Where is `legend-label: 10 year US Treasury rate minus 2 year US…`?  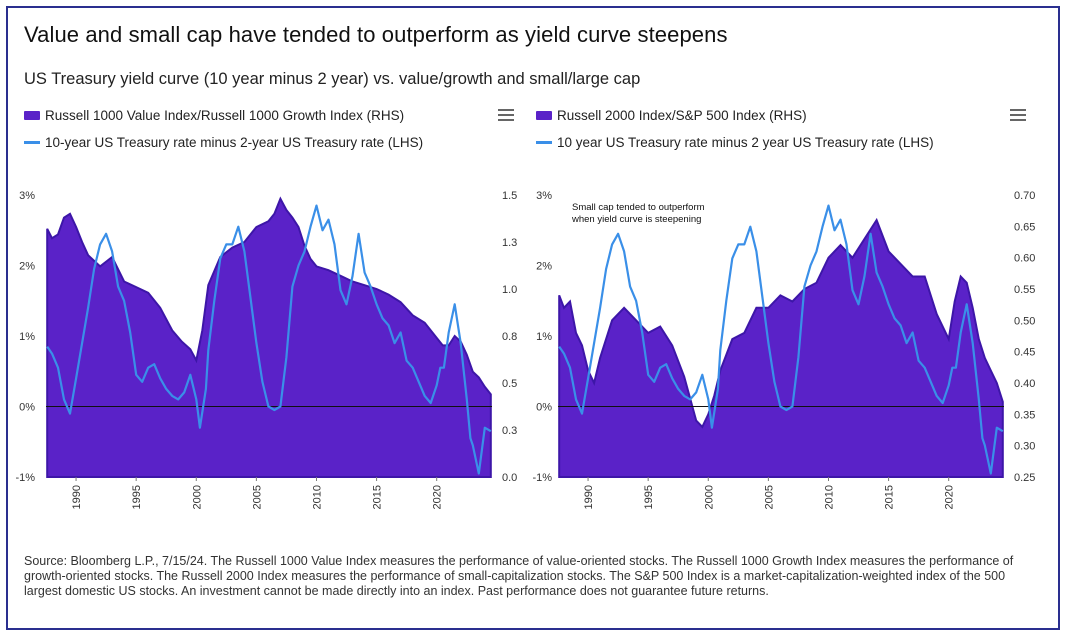 legend-label: 10 year US Treasury rate minus 2 year US… is located at coordinates (745, 142).